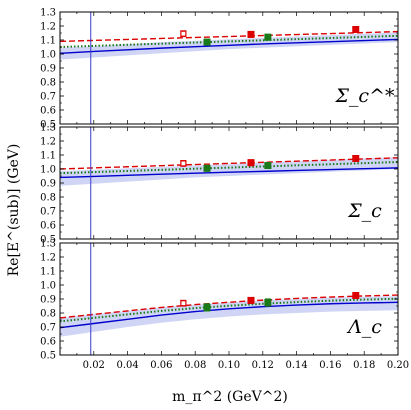 The width and height of the screenshot is (411, 410). I want to click on x-tick-label: 0.08, so click(195, 365).